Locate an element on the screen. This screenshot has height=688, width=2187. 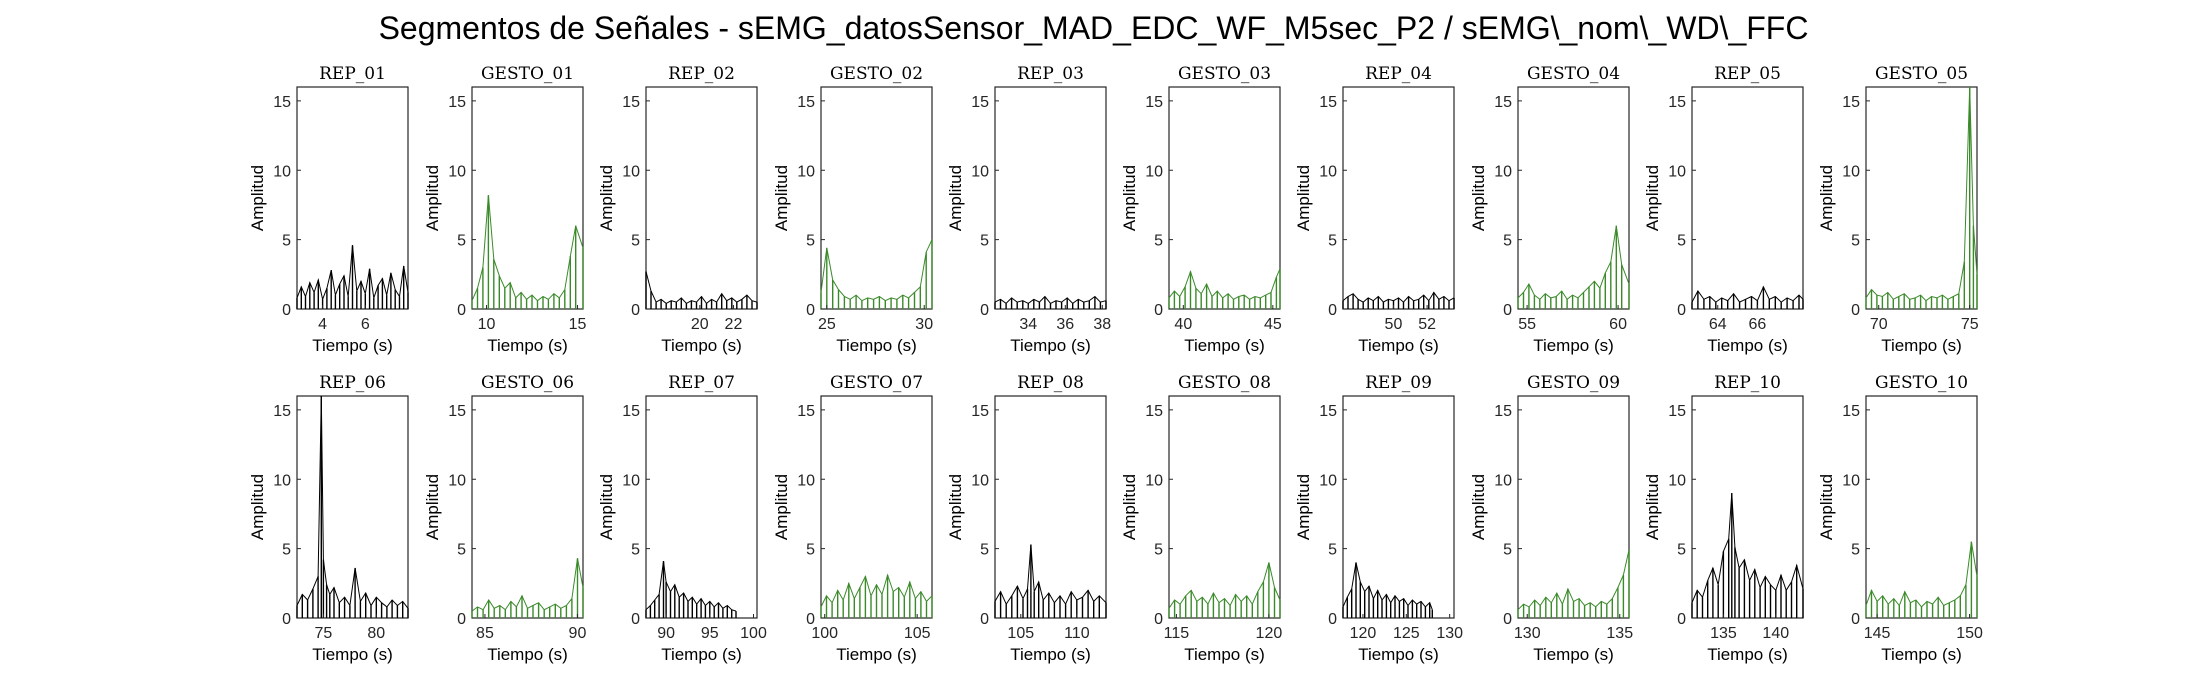
subplot-title: GESTO_06 is located at coordinates (527, 383).